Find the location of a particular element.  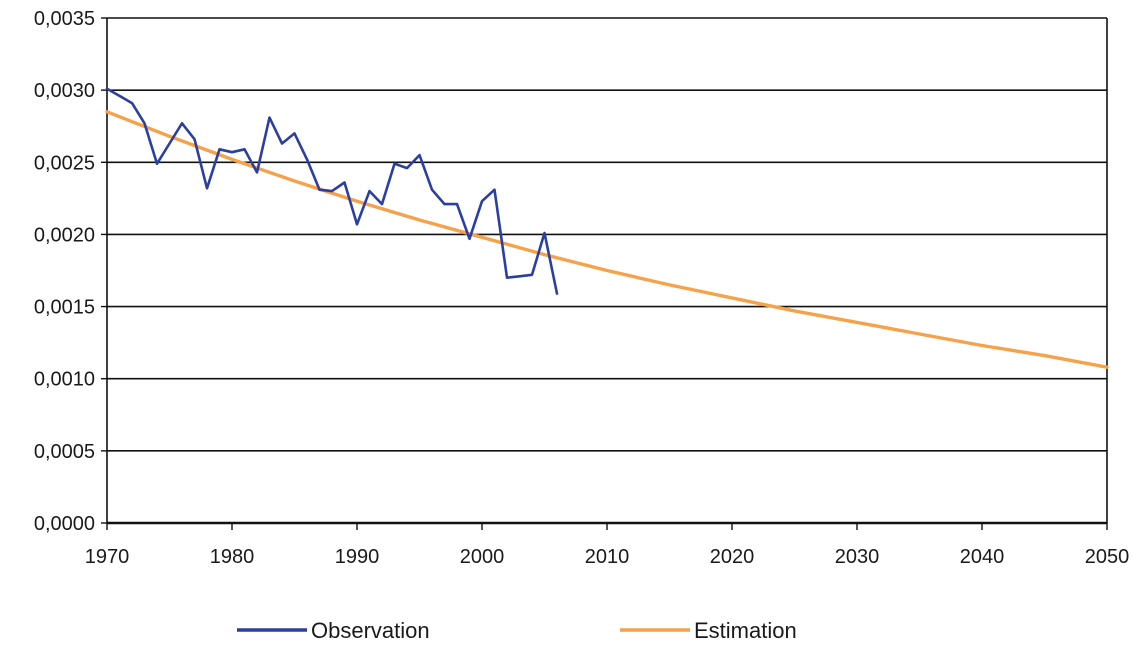

x-tick-label: 2010 is located at coordinates (607, 557).